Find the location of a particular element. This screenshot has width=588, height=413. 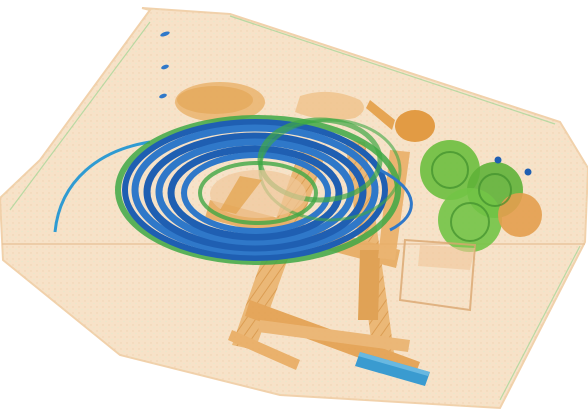

coil-center is located at coordinates (258, 194).